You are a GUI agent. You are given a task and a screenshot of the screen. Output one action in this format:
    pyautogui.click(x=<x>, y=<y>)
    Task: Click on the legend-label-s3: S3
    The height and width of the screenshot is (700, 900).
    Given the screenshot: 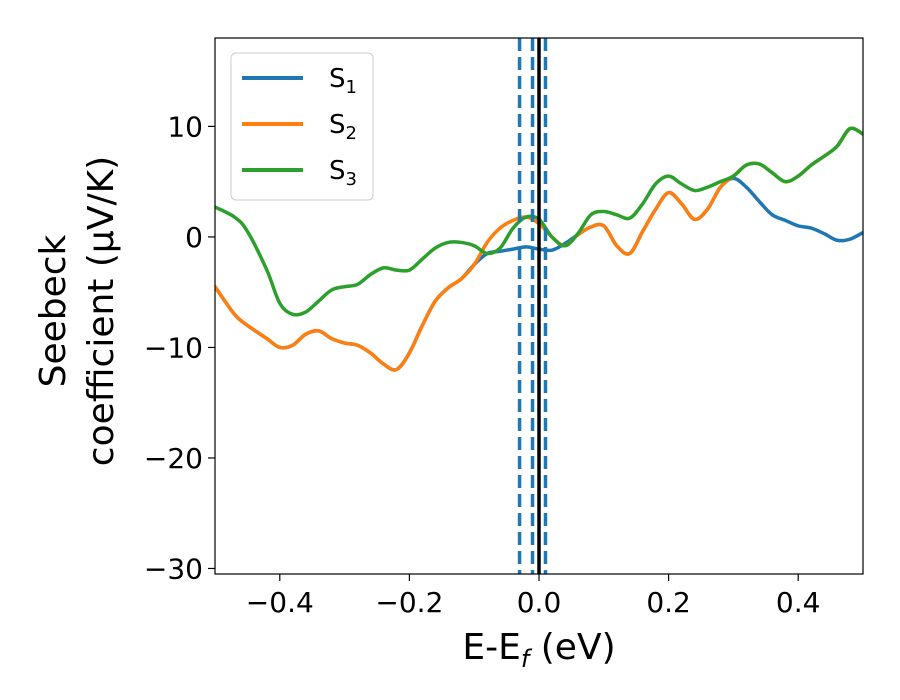 What is the action you would take?
    pyautogui.click(x=343, y=173)
    